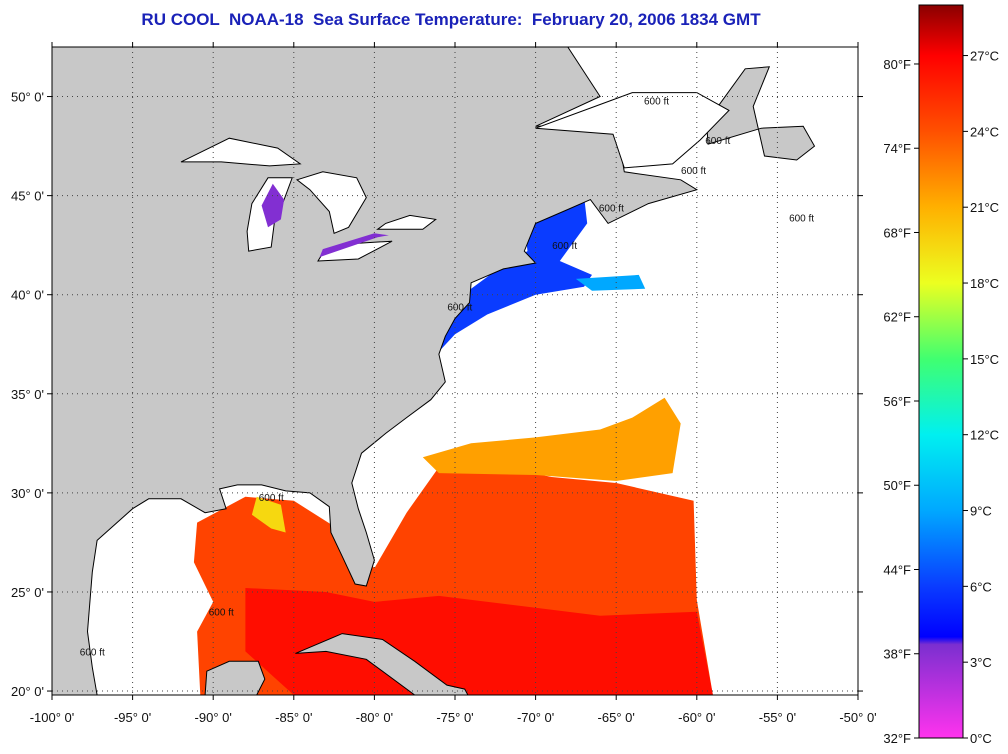 The width and height of the screenshot is (1008, 754). What do you see at coordinates (857, 717) in the screenshot?
I see `x-tick-label: -50° 0'` at bounding box center [857, 717].